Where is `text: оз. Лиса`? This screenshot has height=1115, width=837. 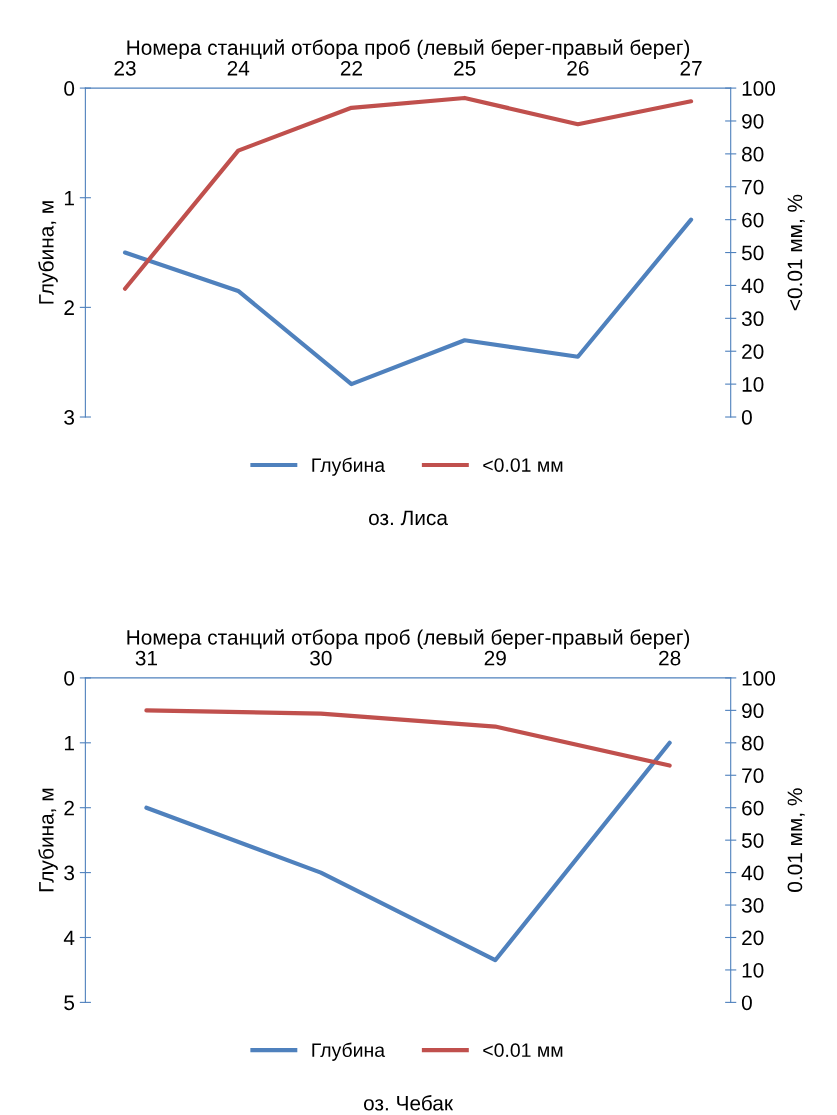 text: оз. Лиса is located at coordinates (408, 518).